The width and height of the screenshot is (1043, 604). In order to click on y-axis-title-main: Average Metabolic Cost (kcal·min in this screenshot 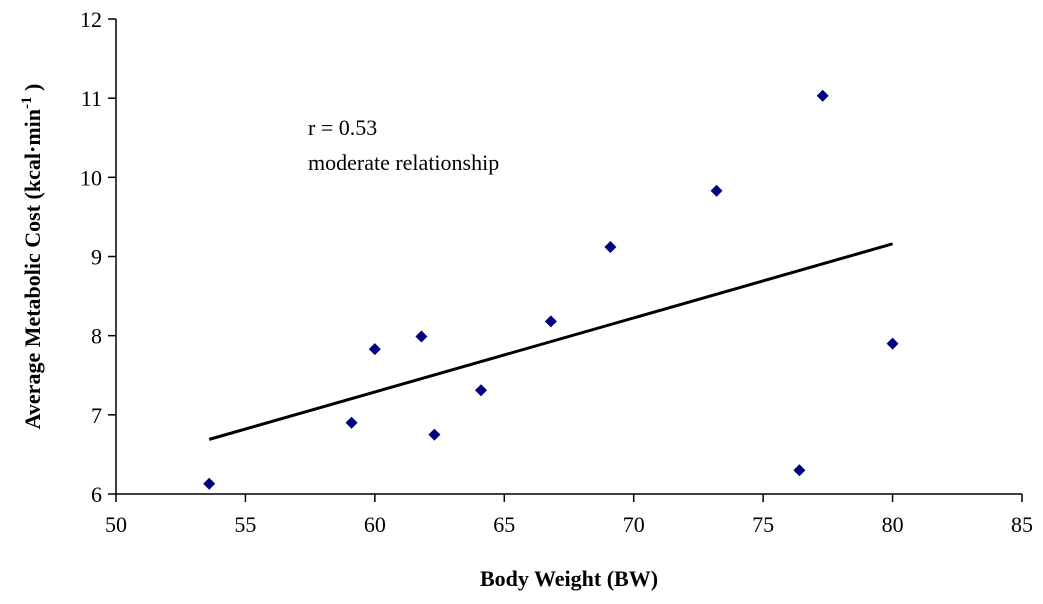, I will do `click(32, 269)`.